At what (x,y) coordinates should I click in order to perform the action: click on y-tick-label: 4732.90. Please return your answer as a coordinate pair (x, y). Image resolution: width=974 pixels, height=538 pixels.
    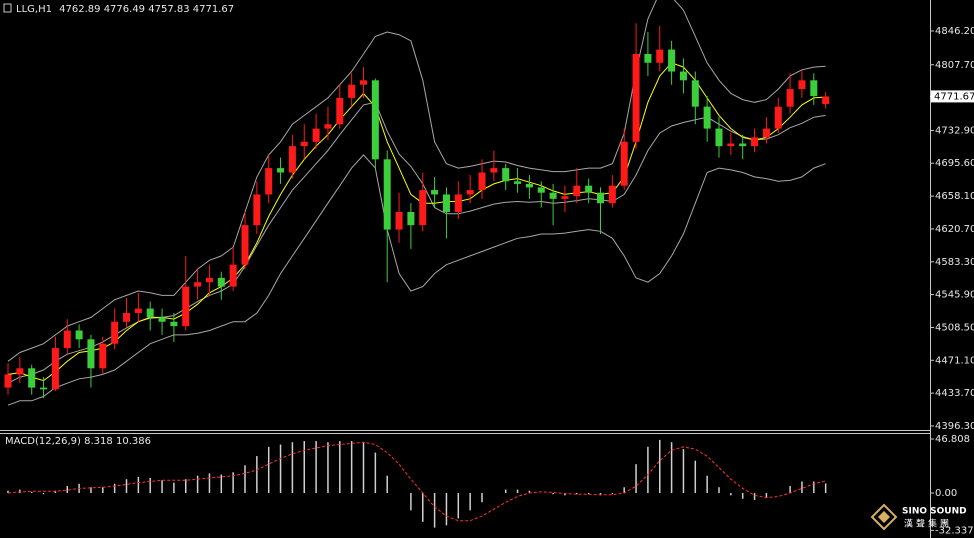
    Looking at the image, I should click on (954, 130).